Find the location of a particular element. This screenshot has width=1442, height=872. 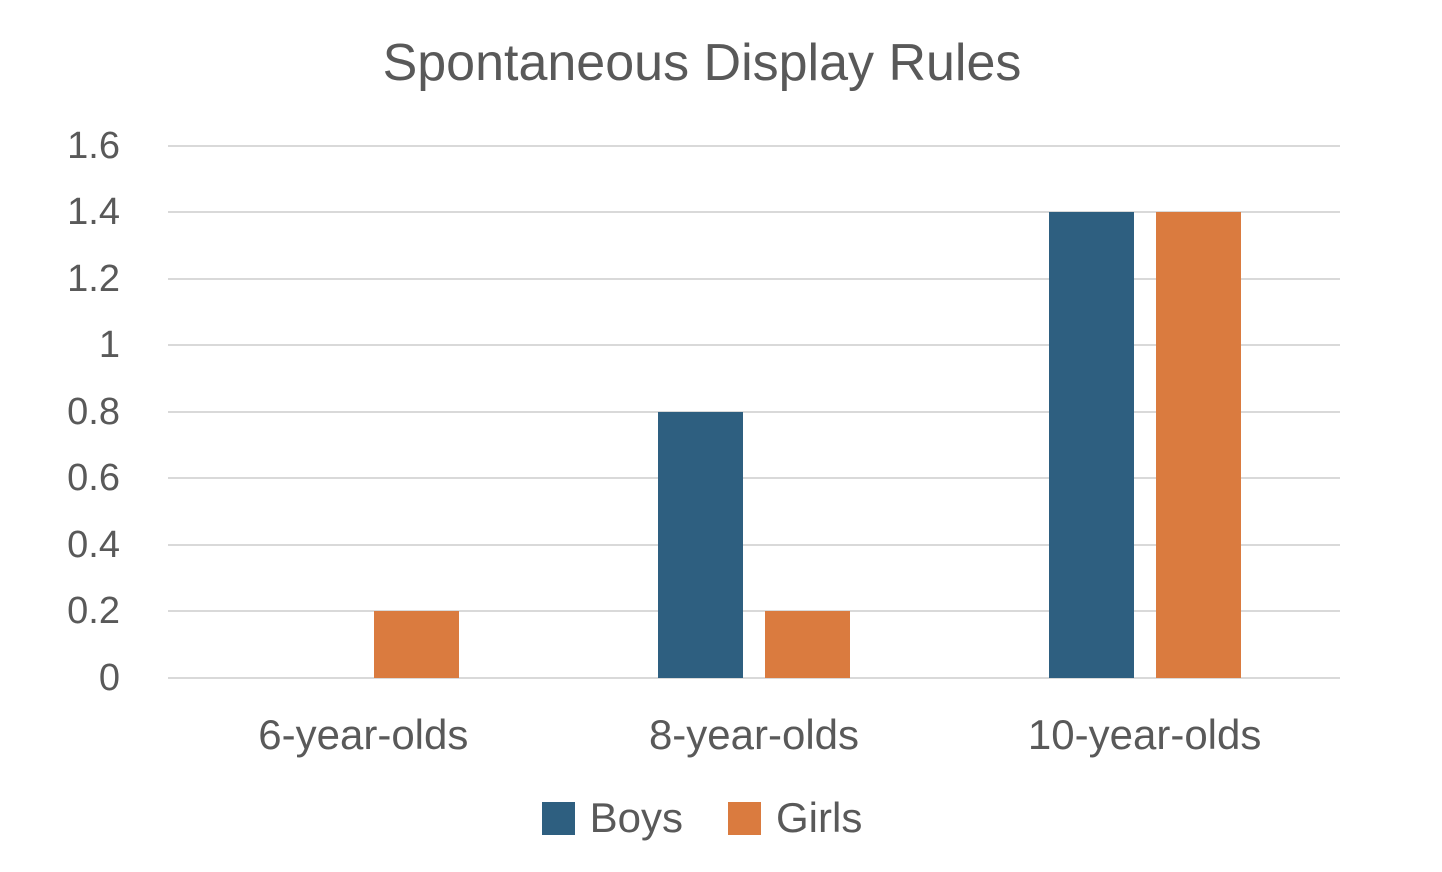

legend-item-boys: Boys is located at coordinates (612, 817).